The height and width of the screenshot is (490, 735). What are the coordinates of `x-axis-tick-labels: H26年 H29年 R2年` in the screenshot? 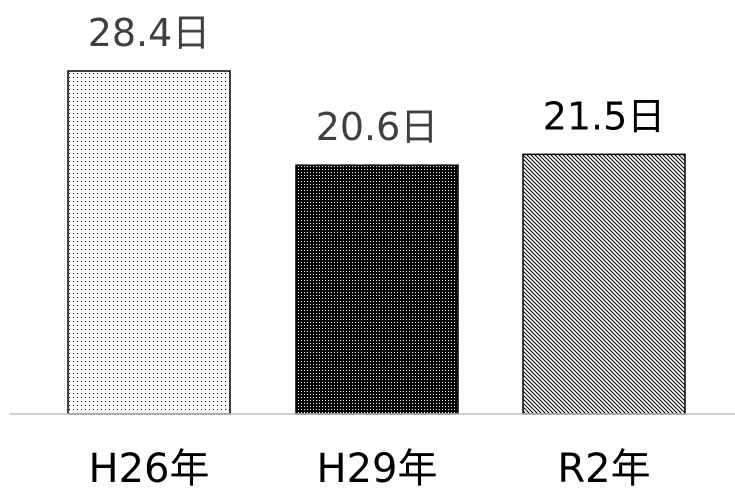 It's located at (370, 468).